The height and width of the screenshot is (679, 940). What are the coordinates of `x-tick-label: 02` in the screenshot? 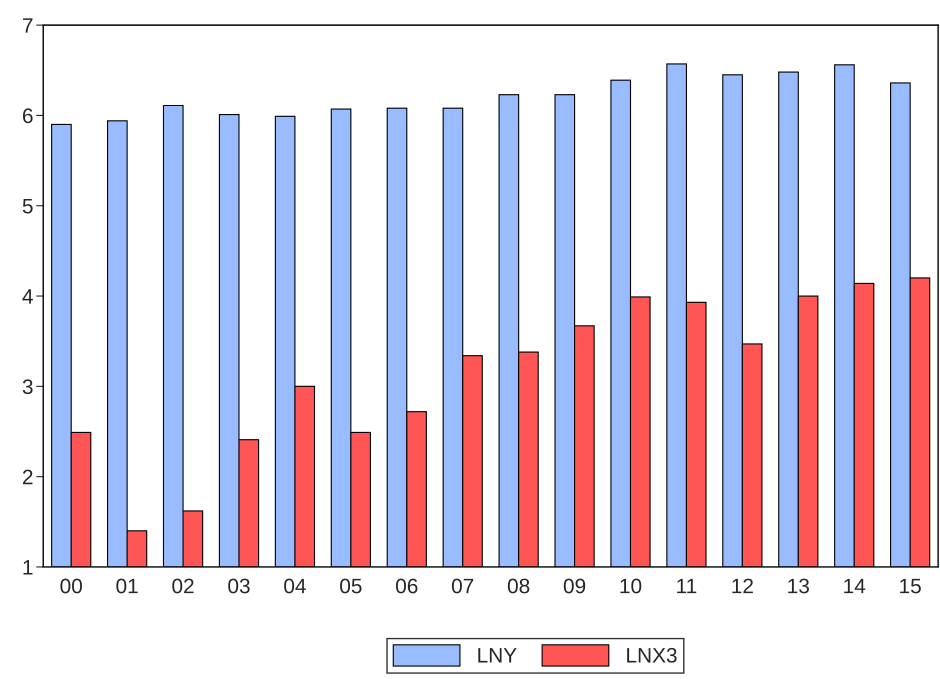 It's located at (183, 586).